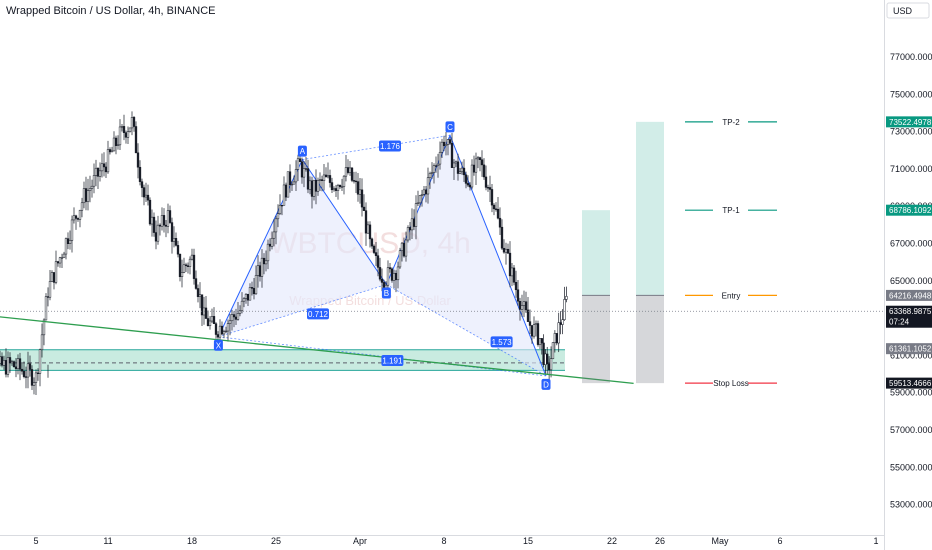 Image resolution: width=932 pixels, height=550 pixels. What do you see at coordinates (218, 345) in the screenshot?
I see `pattern-point-x-marker` at bounding box center [218, 345].